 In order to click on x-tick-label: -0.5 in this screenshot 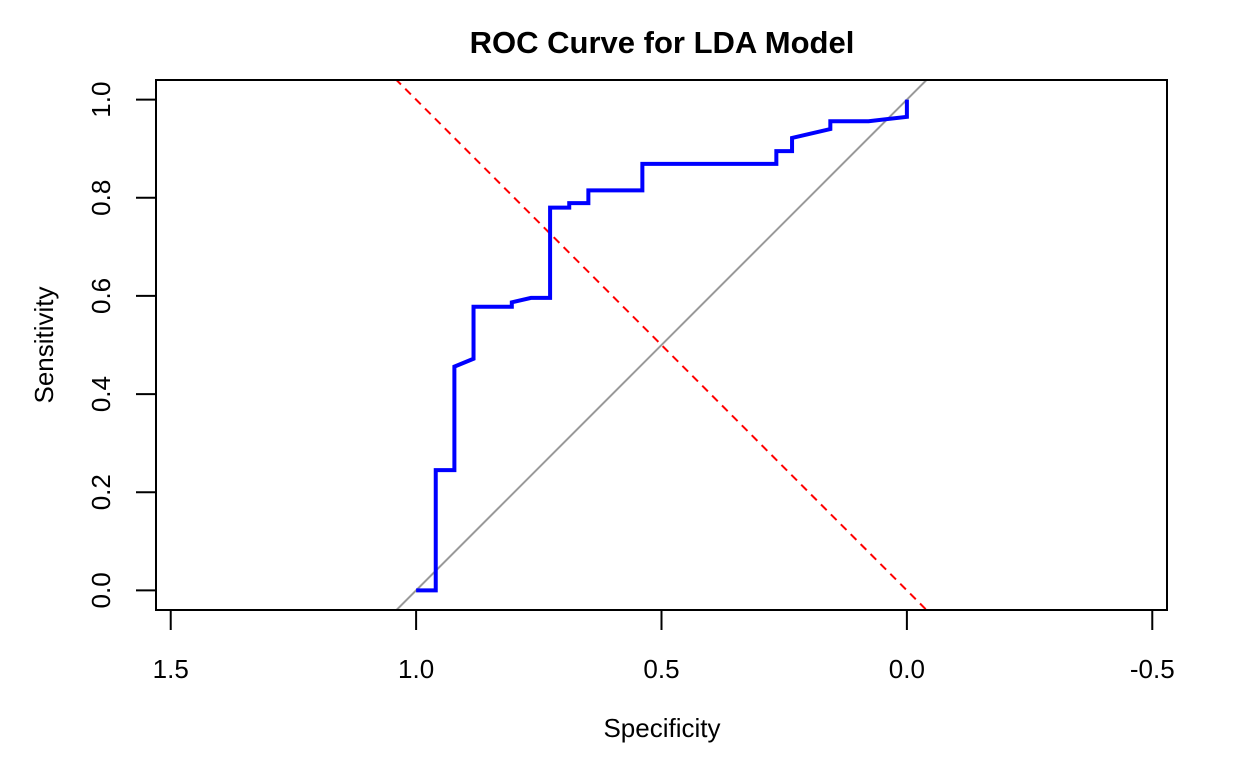, I will do `click(1152, 669)`.